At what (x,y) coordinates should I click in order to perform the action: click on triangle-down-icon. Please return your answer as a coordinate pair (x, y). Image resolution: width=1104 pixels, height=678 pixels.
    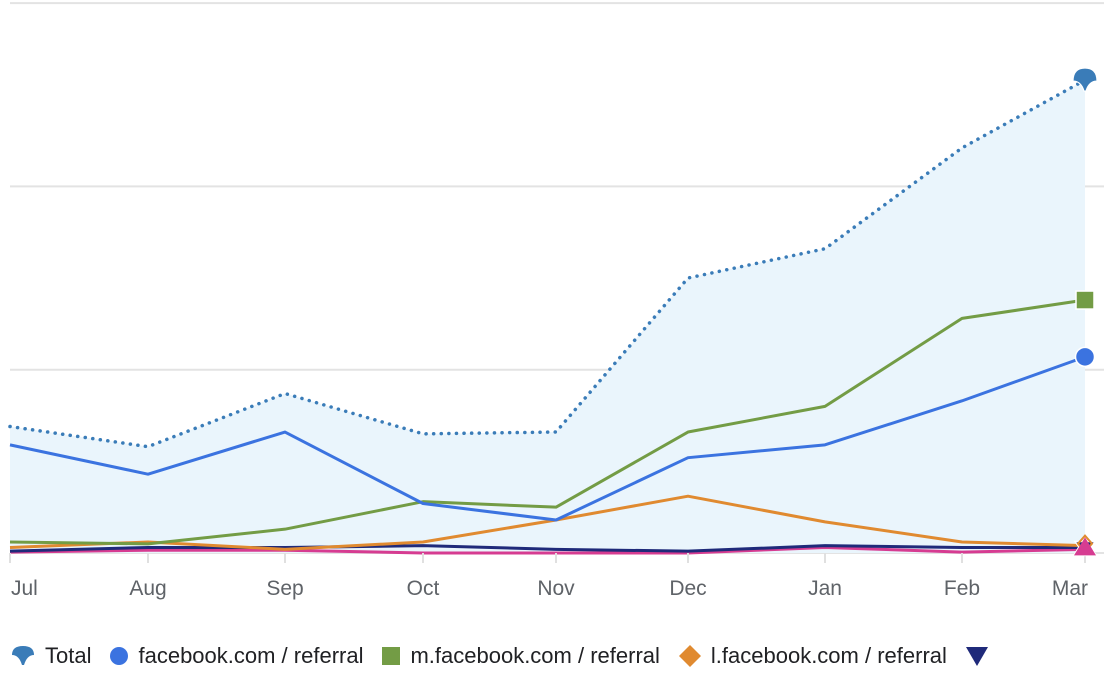
    Looking at the image, I should click on (976, 656).